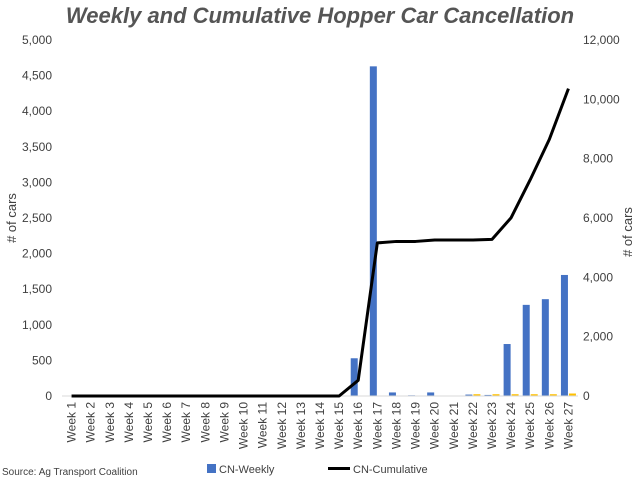 Image resolution: width=640 pixels, height=480 pixels. I want to click on x-tick-label: Week 19, so click(416, 425).